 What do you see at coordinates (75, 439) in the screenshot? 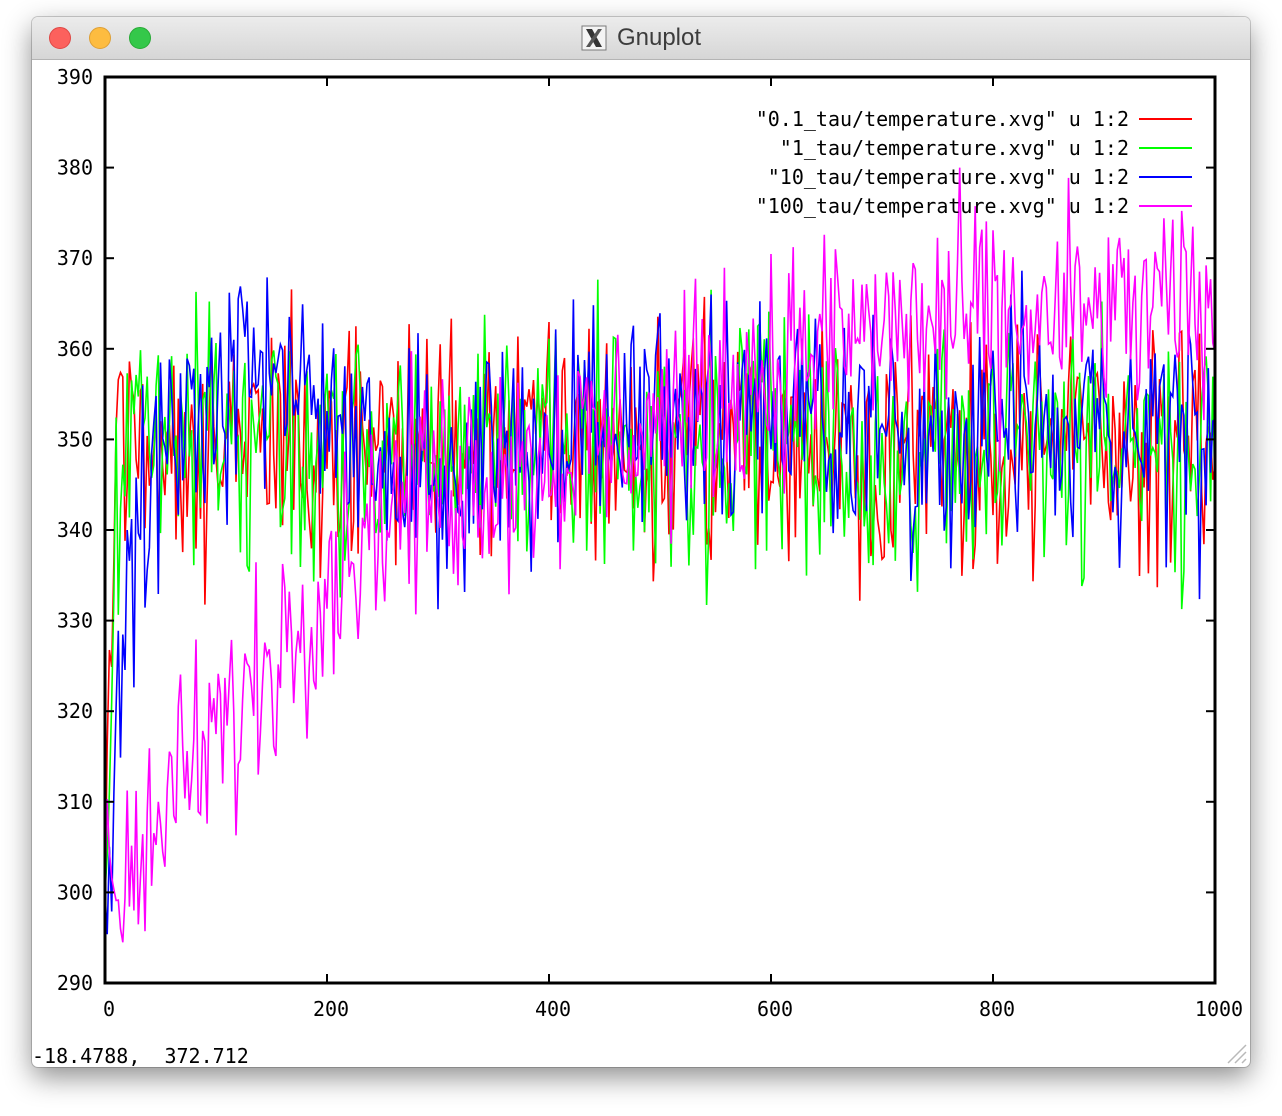
I see `y-tick-label: 350` at bounding box center [75, 439].